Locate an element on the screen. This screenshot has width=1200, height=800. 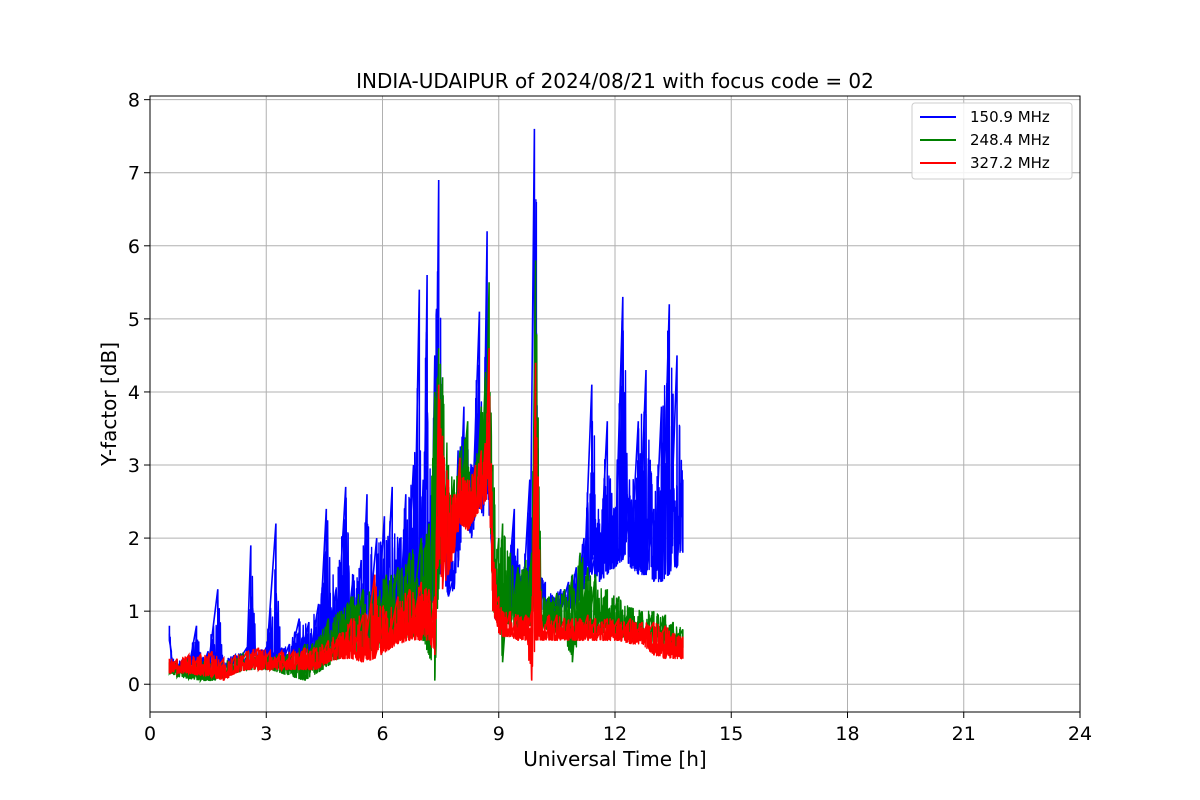
x-axis-label: Universal Time [h] is located at coordinates (614, 759).